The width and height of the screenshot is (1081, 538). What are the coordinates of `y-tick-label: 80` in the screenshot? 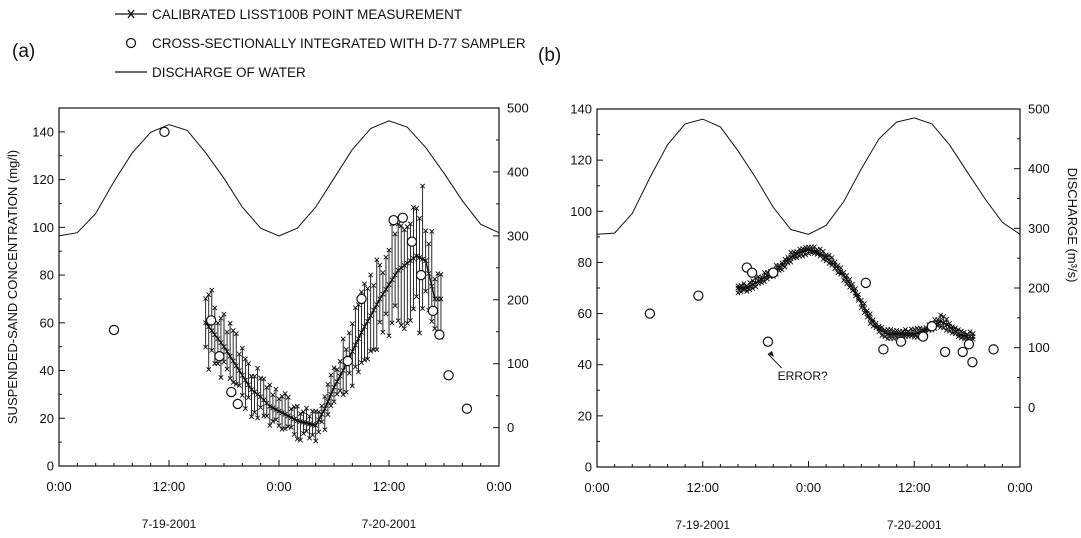 It's located at (585, 262).